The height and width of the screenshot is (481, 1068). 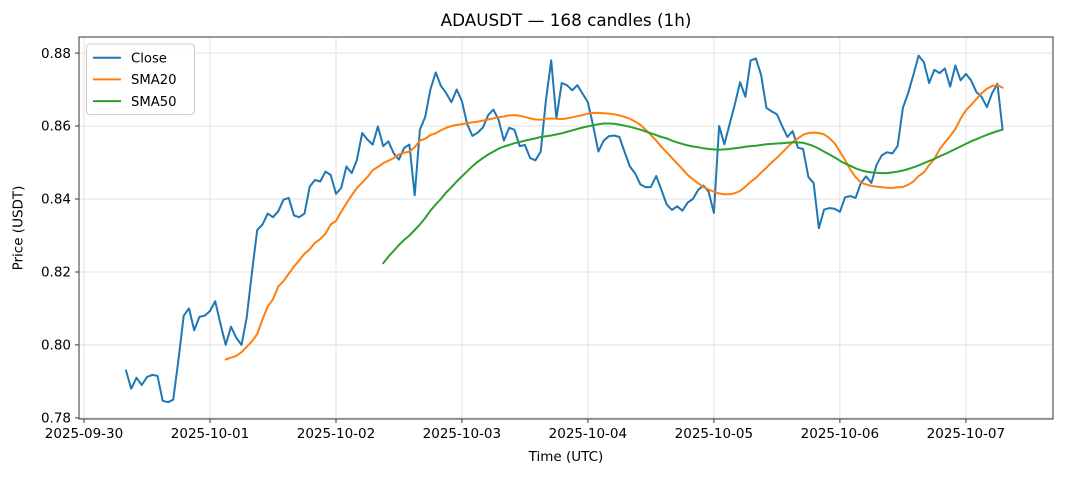 I want to click on x-tick-label: 2025-10-03, so click(x=462, y=434).